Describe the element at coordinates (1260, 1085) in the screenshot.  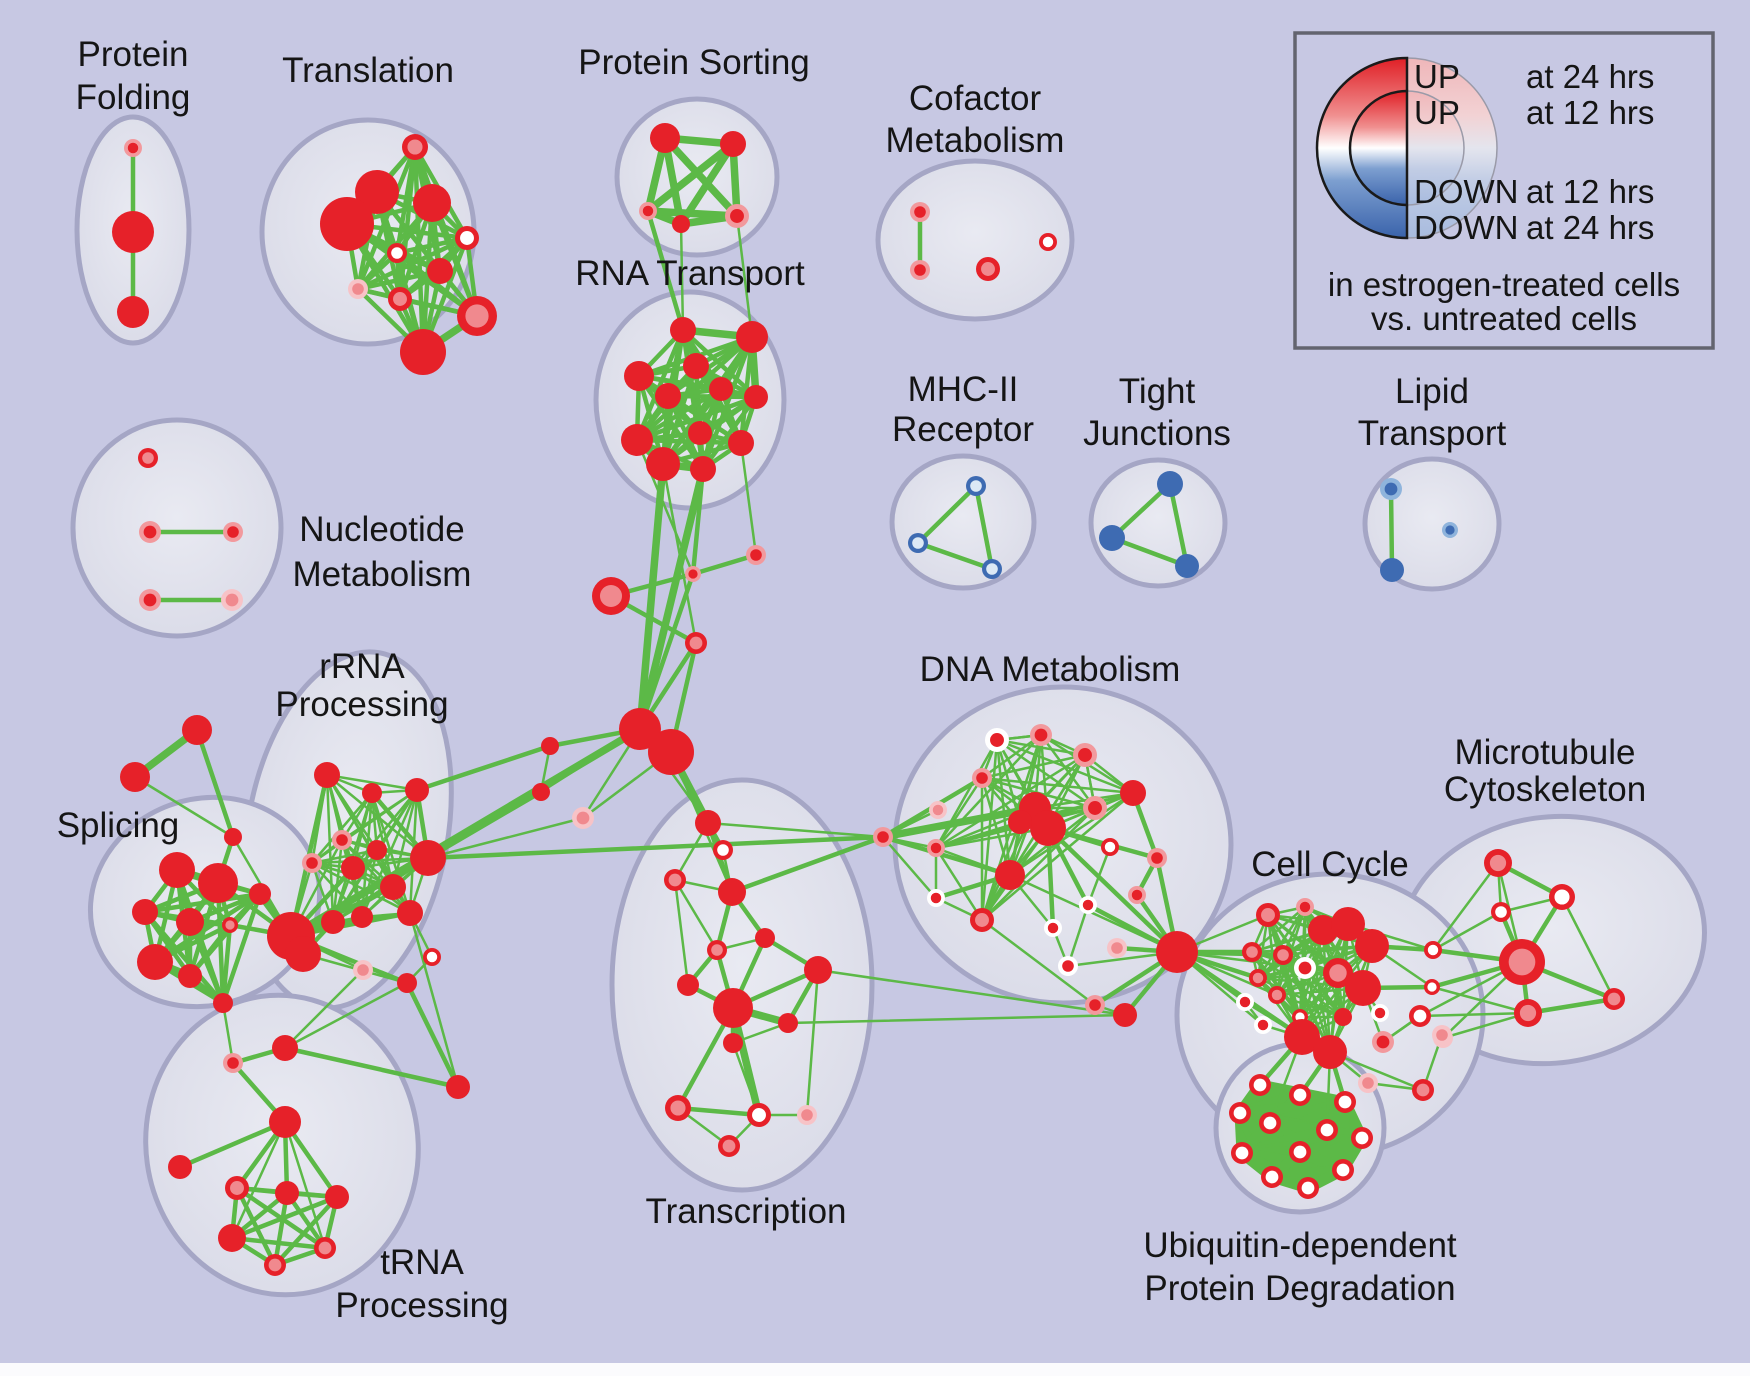
I see `node-ubiquitin-degradation-0-Rw` at that location.